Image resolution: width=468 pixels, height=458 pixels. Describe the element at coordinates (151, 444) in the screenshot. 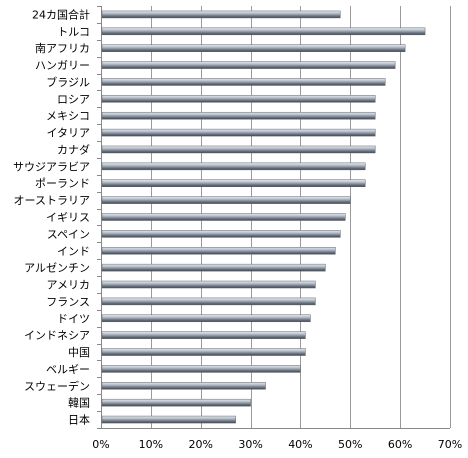

I see `x-tick-label: 10%` at that location.